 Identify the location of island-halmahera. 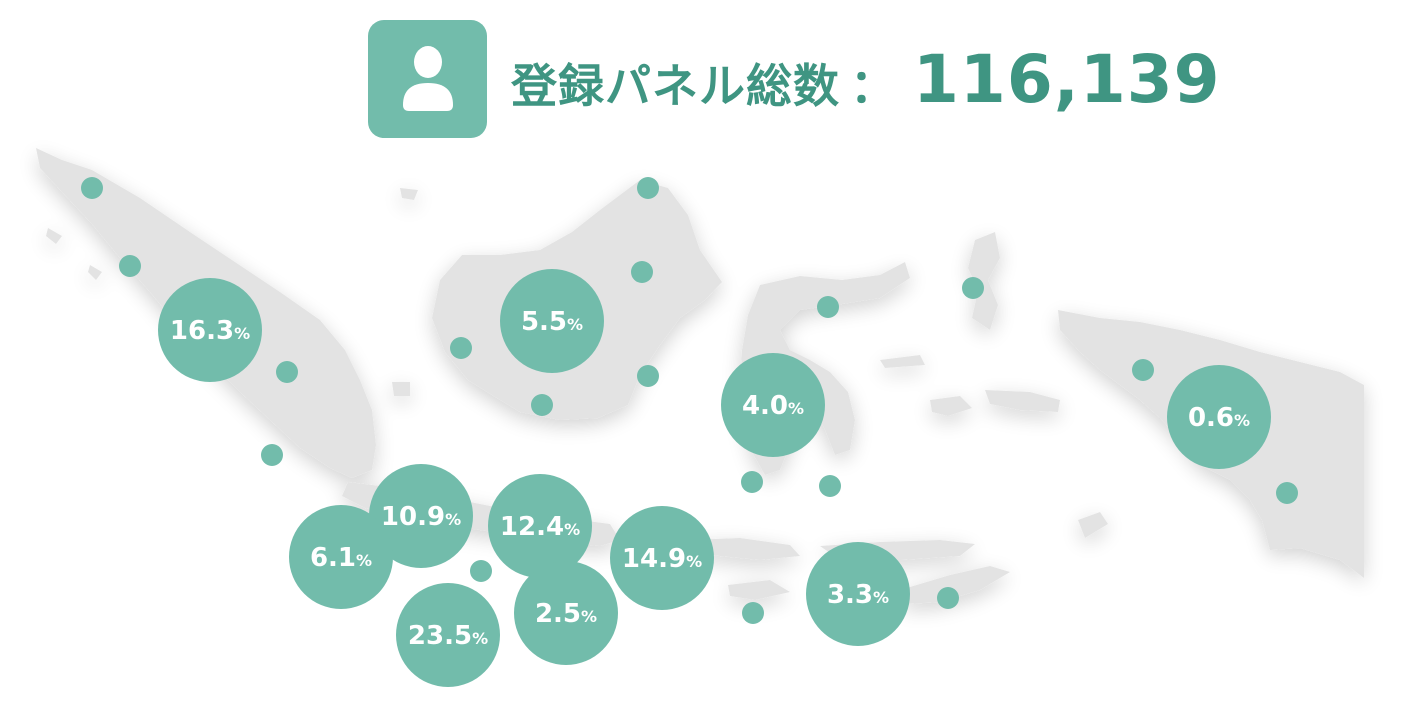
(984, 281).